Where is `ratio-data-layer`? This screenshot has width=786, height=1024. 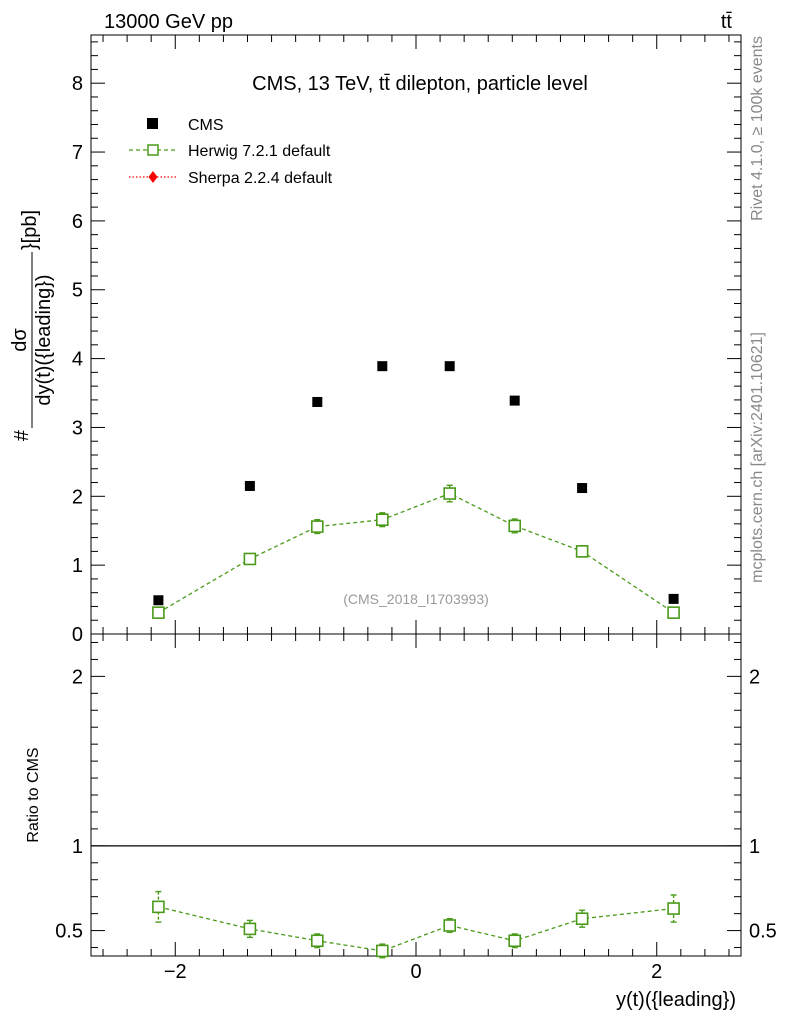
ratio-data-layer is located at coordinates (416, 924).